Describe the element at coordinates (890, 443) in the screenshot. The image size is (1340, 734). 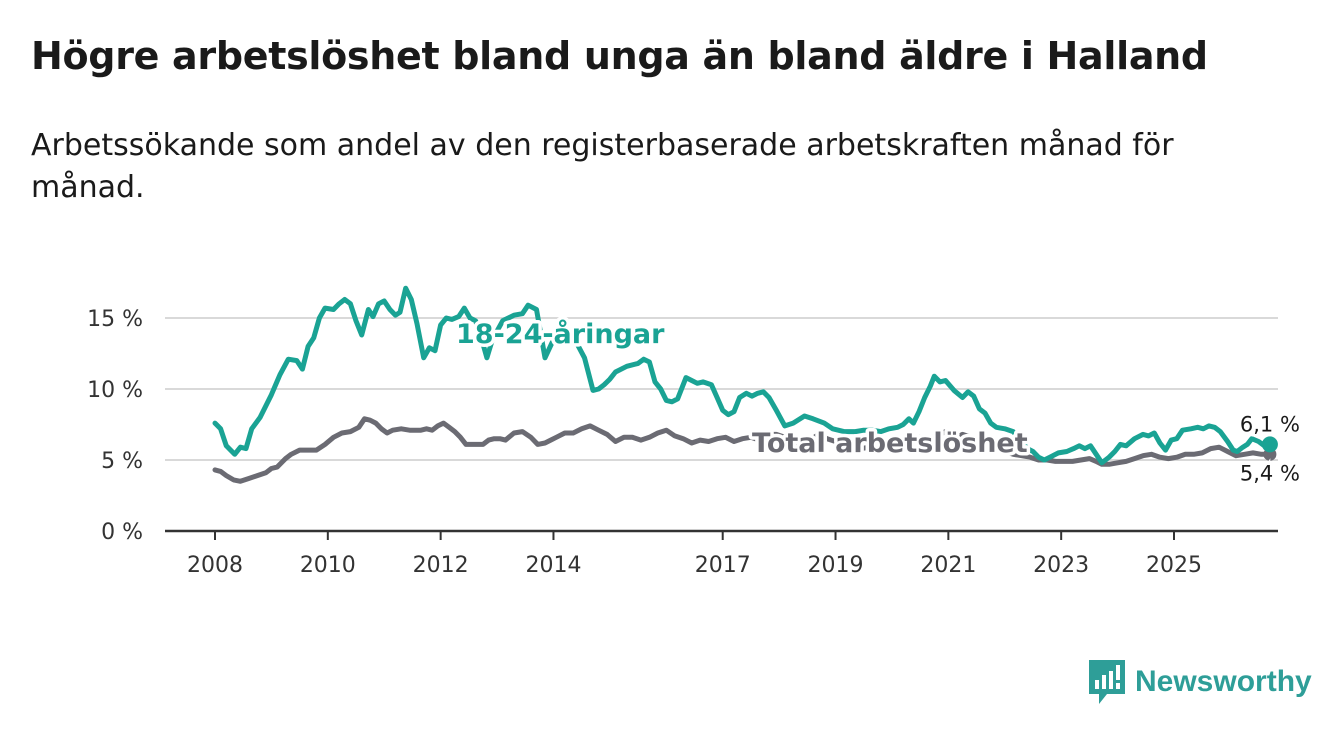
I see `series-label-total: Total arbetslöshet` at that location.